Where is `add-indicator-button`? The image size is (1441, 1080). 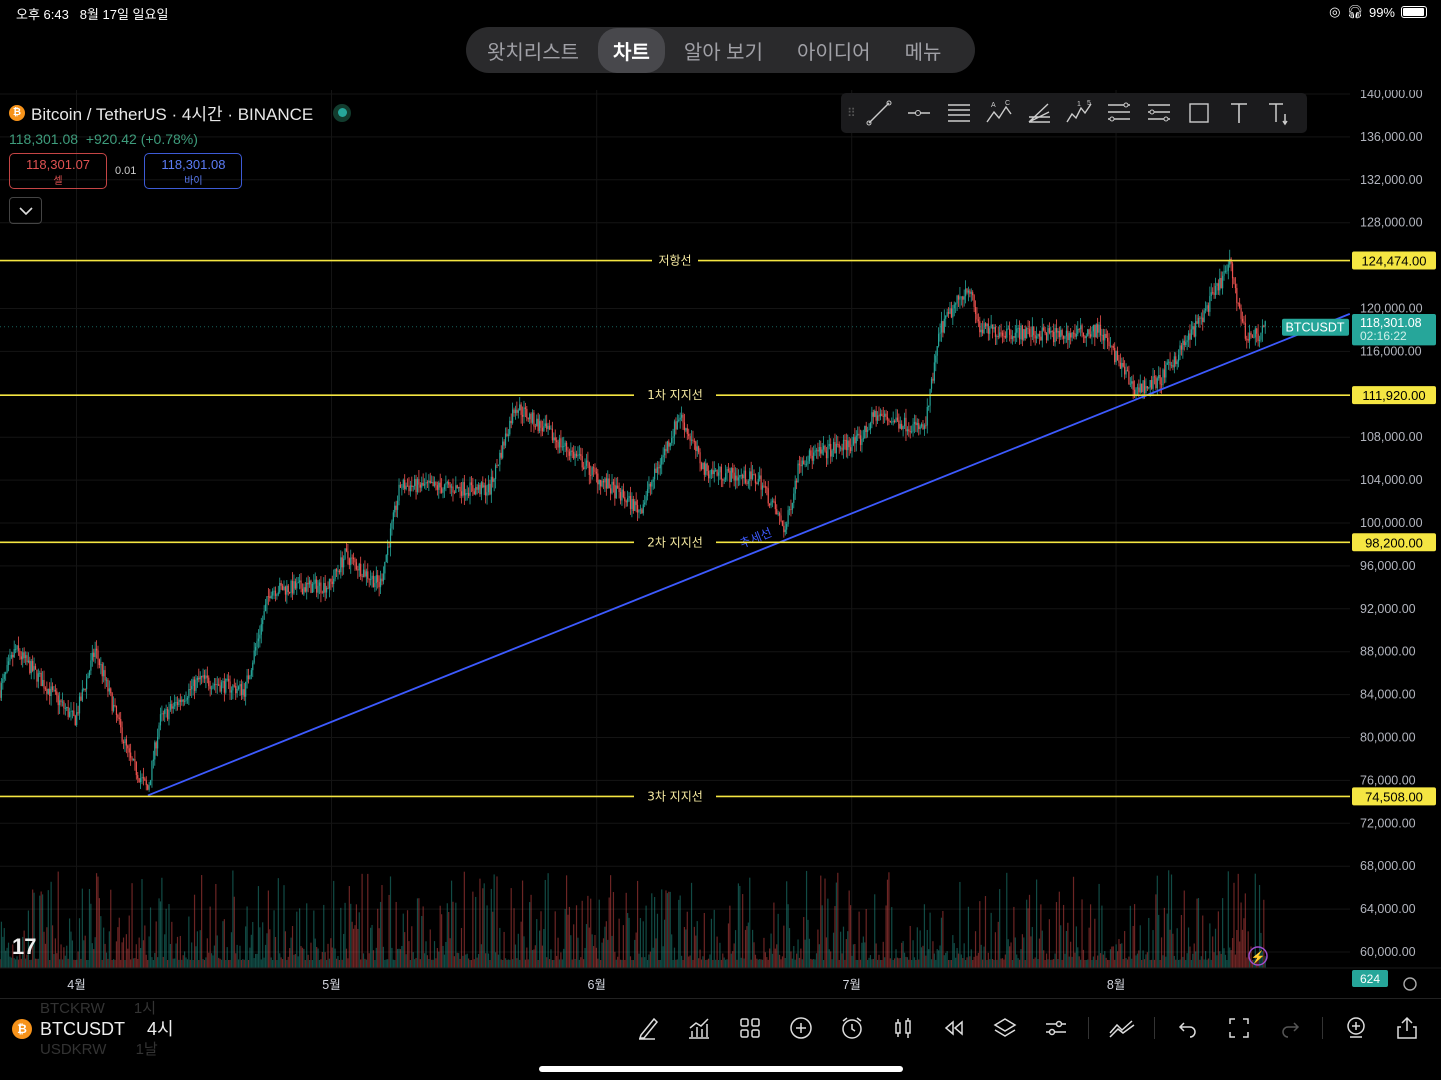
add-indicator-button is located at coordinates (1355, 1028).